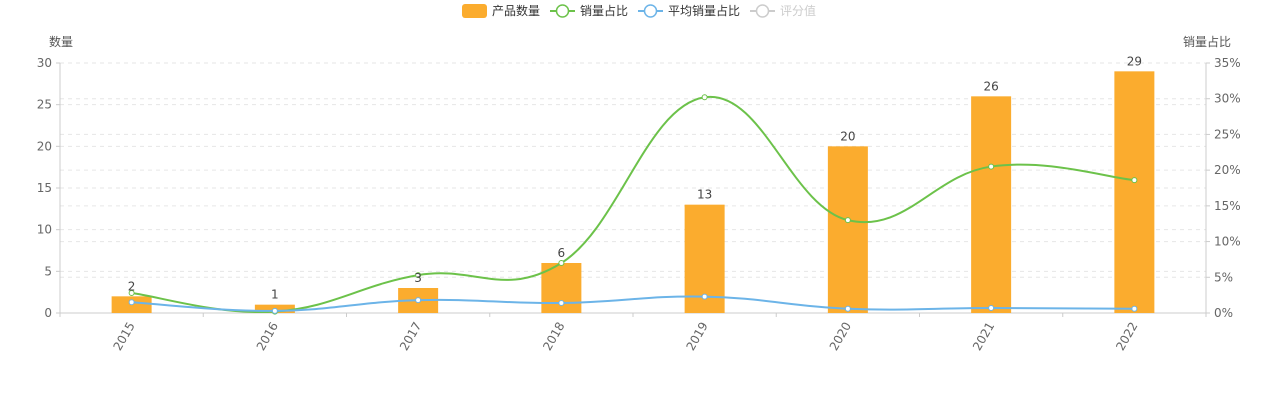  I want to click on legend-label: 销量占比, so click(604, 10).